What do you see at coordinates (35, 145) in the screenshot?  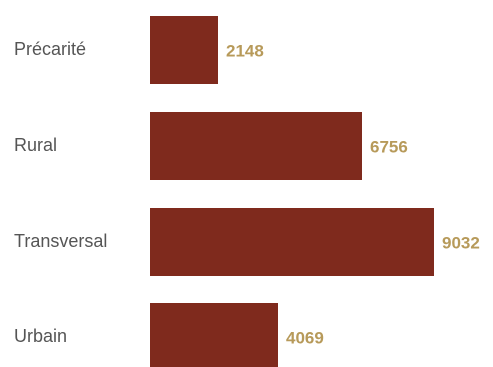 I see `category-label-rural: Rural` at bounding box center [35, 145].